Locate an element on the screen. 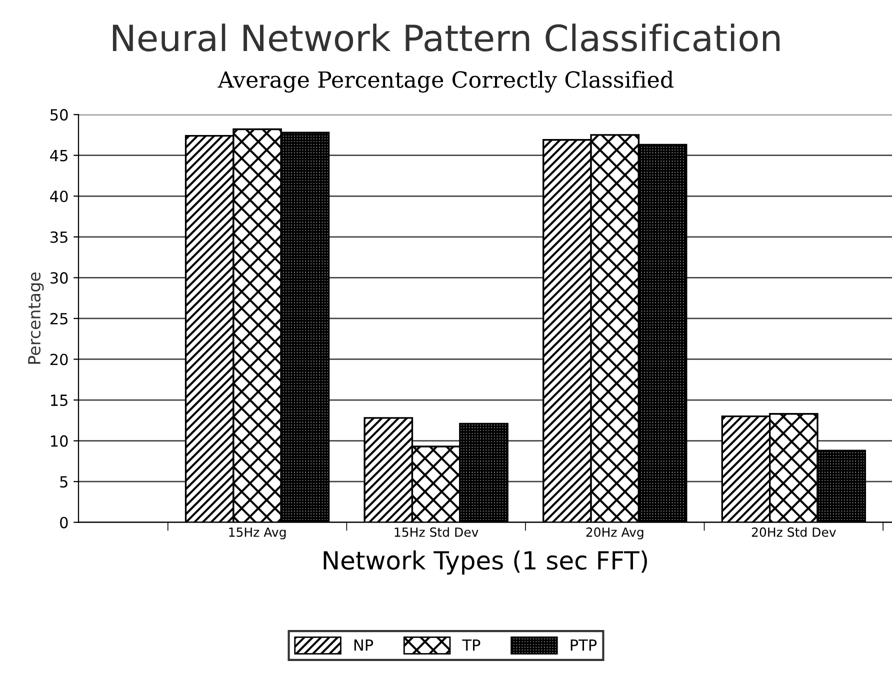 The image size is (892, 674). y-tick-label: 5 is located at coordinates (64, 482).